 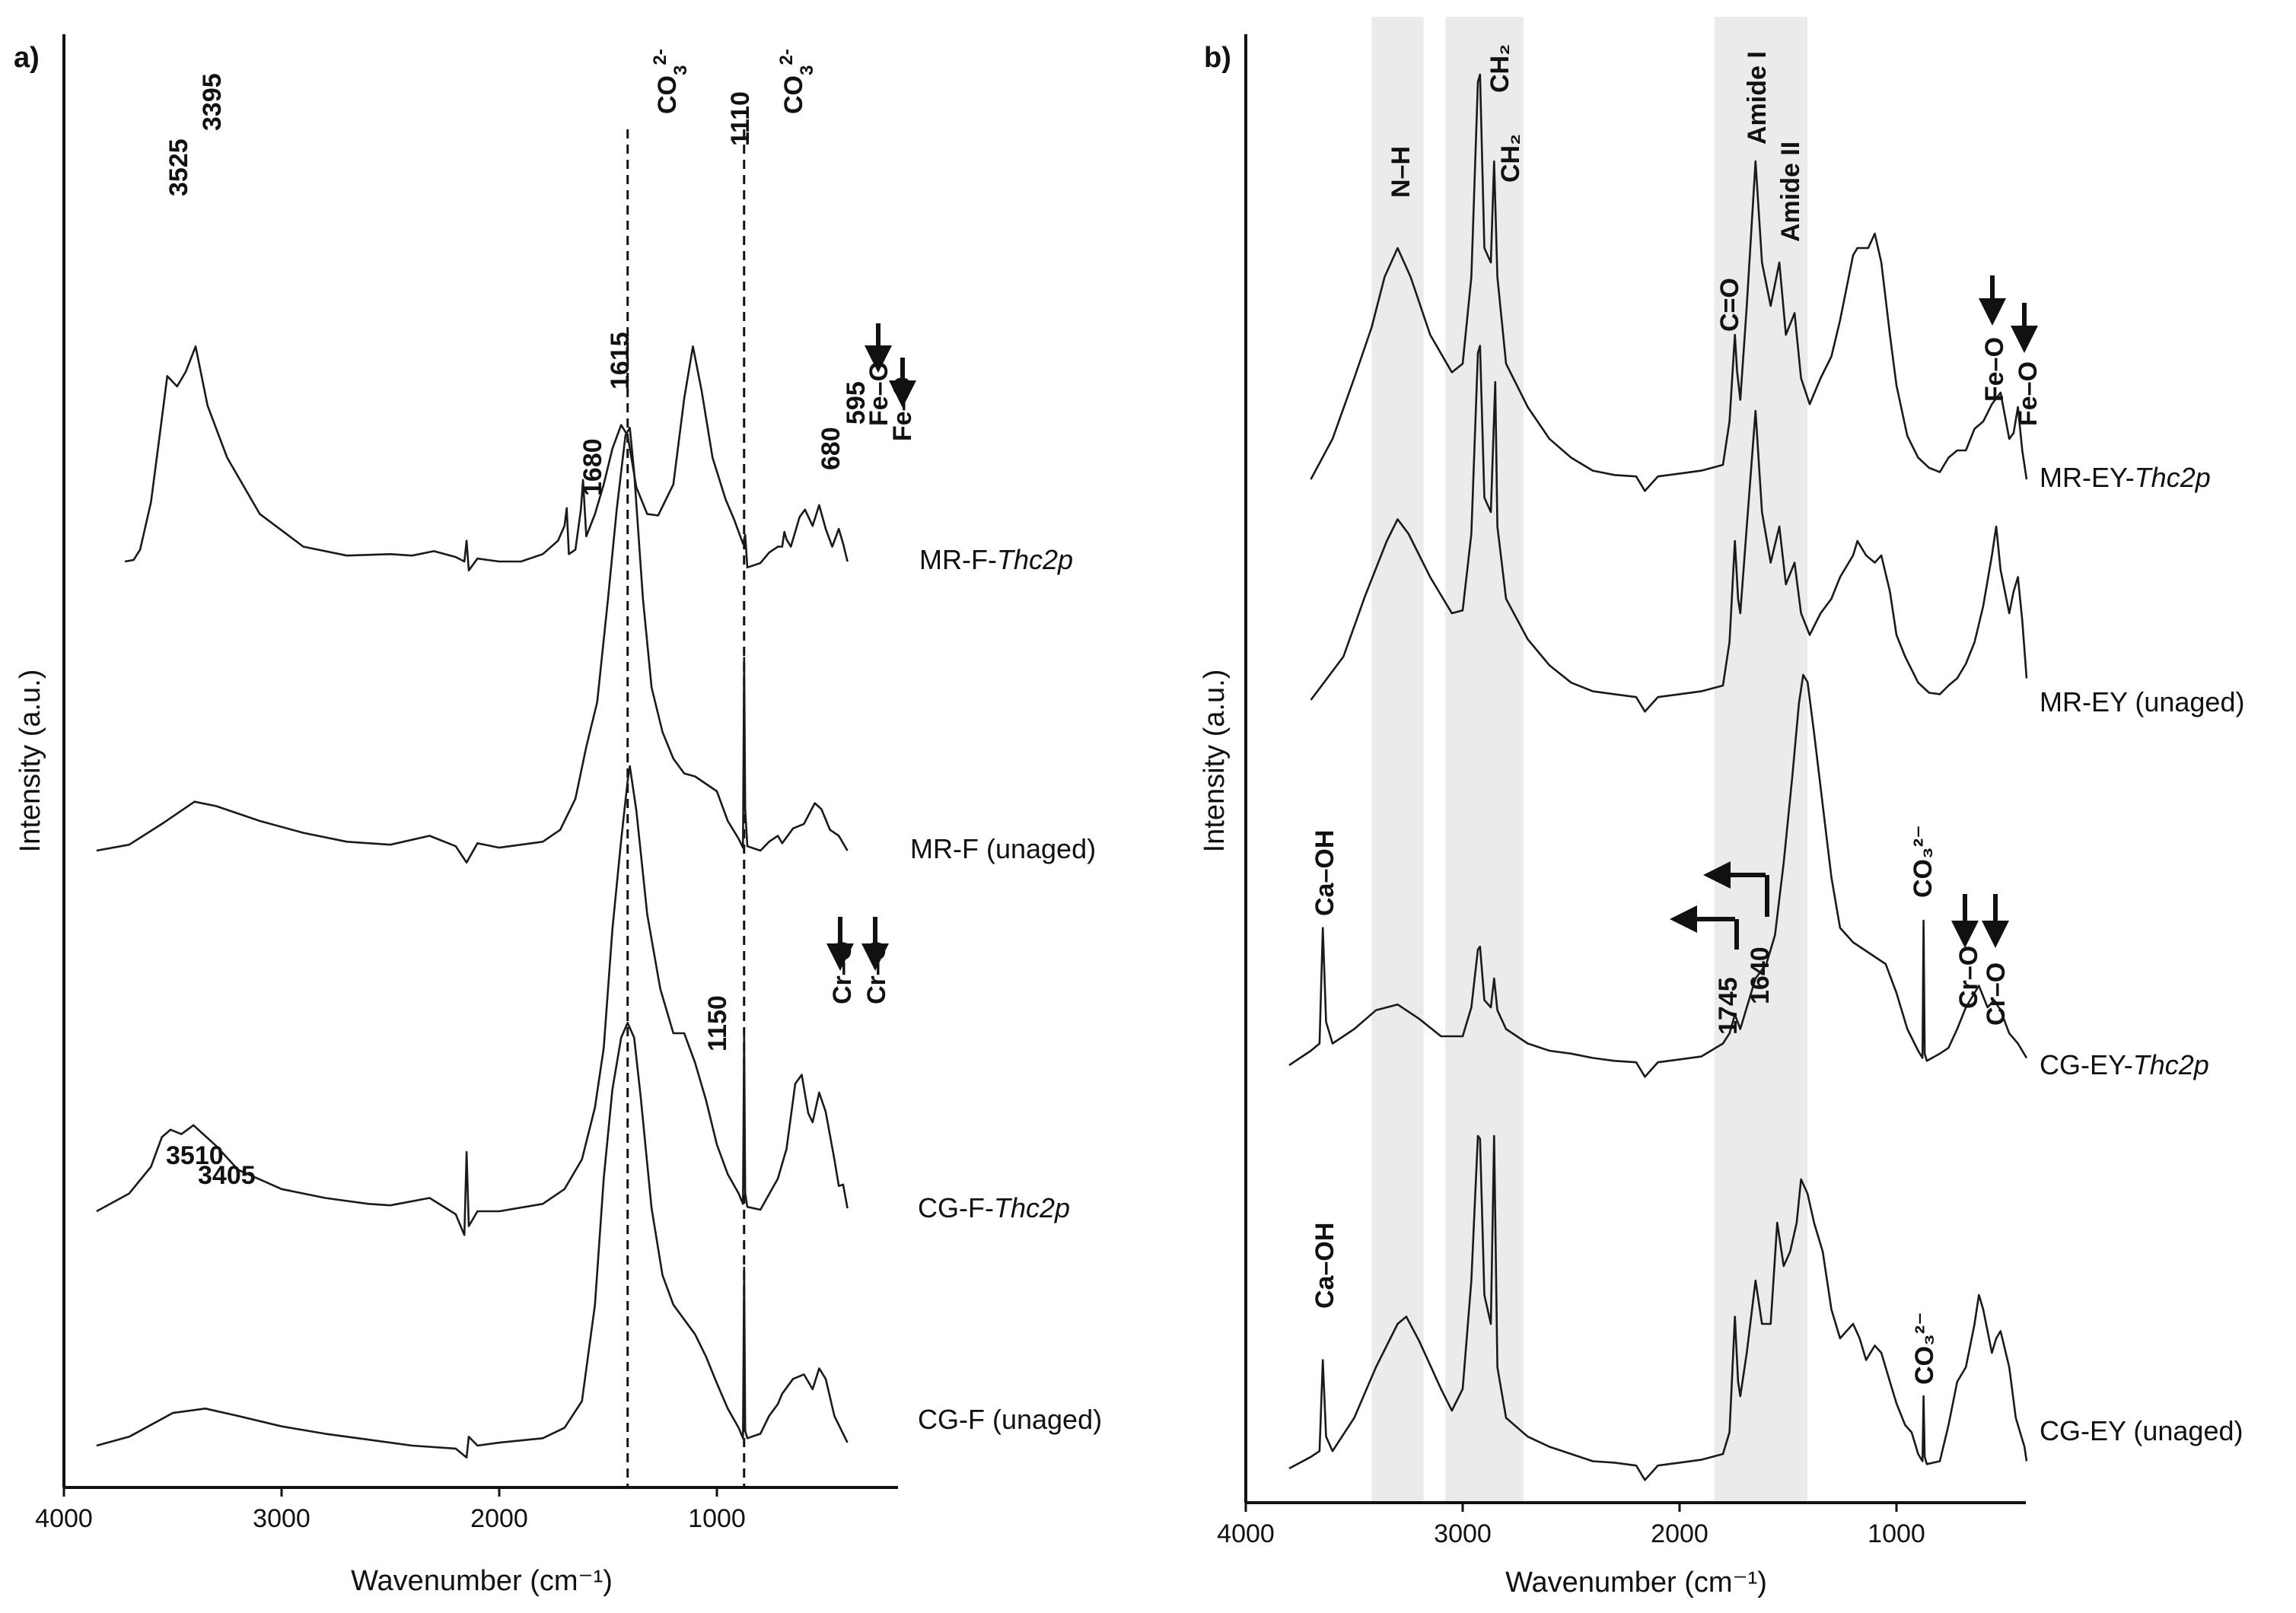 What do you see at coordinates (2124, 1064) in the screenshot?
I see `series-label-cg-ey-thc2p: CG-EY-Thc2p` at bounding box center [2124, 1064].